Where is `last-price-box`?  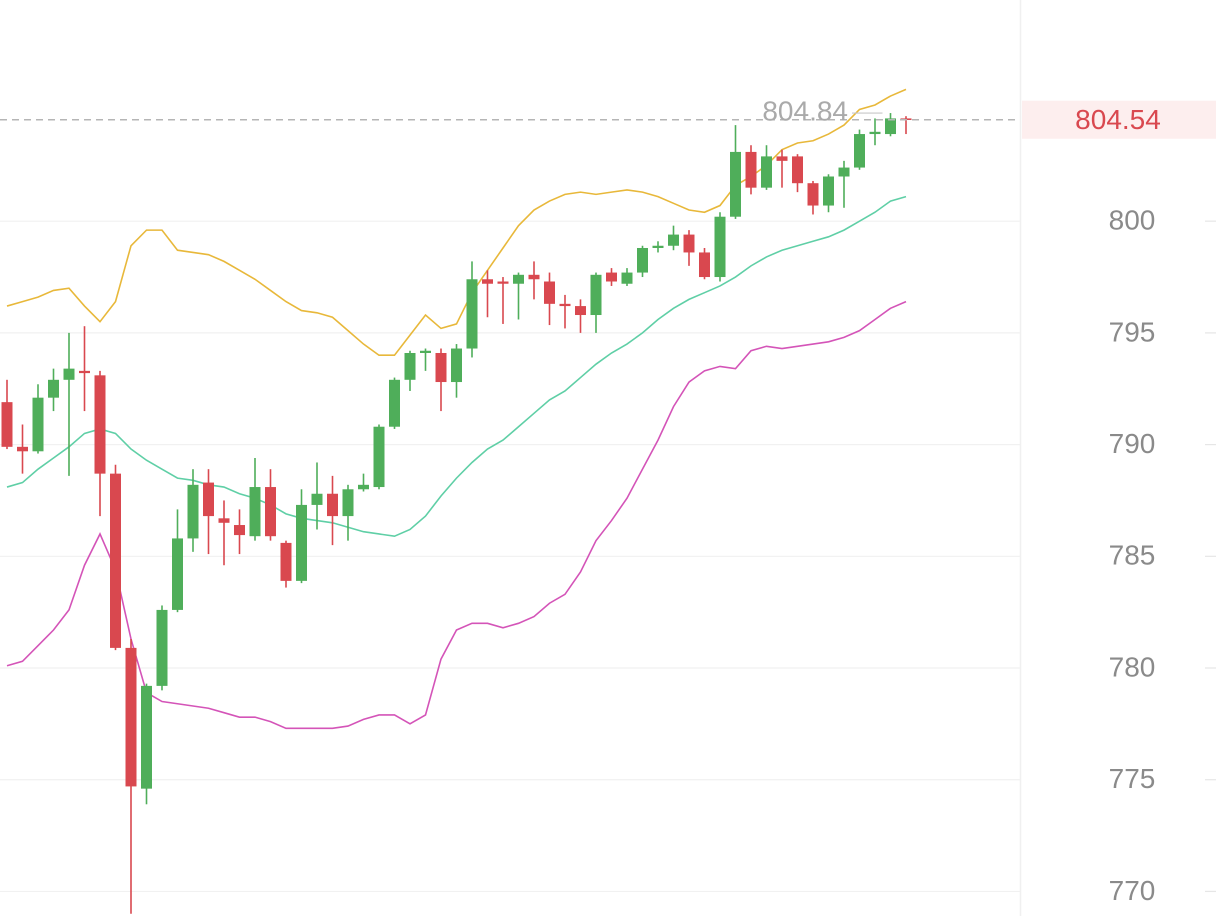 last-price-box is located at coordinates (1119, 119).